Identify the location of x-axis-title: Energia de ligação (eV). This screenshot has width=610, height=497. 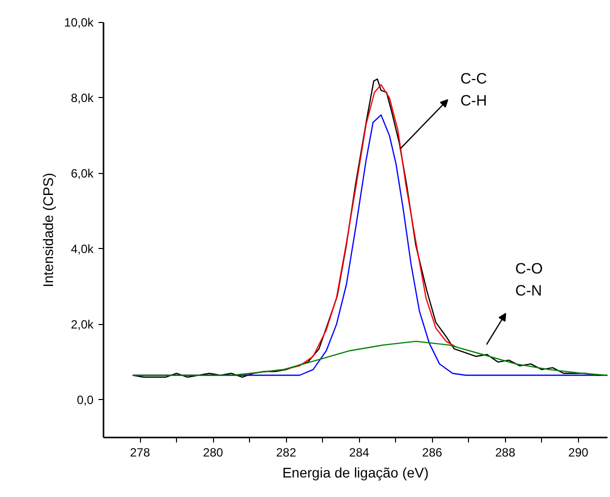
(355, 472).